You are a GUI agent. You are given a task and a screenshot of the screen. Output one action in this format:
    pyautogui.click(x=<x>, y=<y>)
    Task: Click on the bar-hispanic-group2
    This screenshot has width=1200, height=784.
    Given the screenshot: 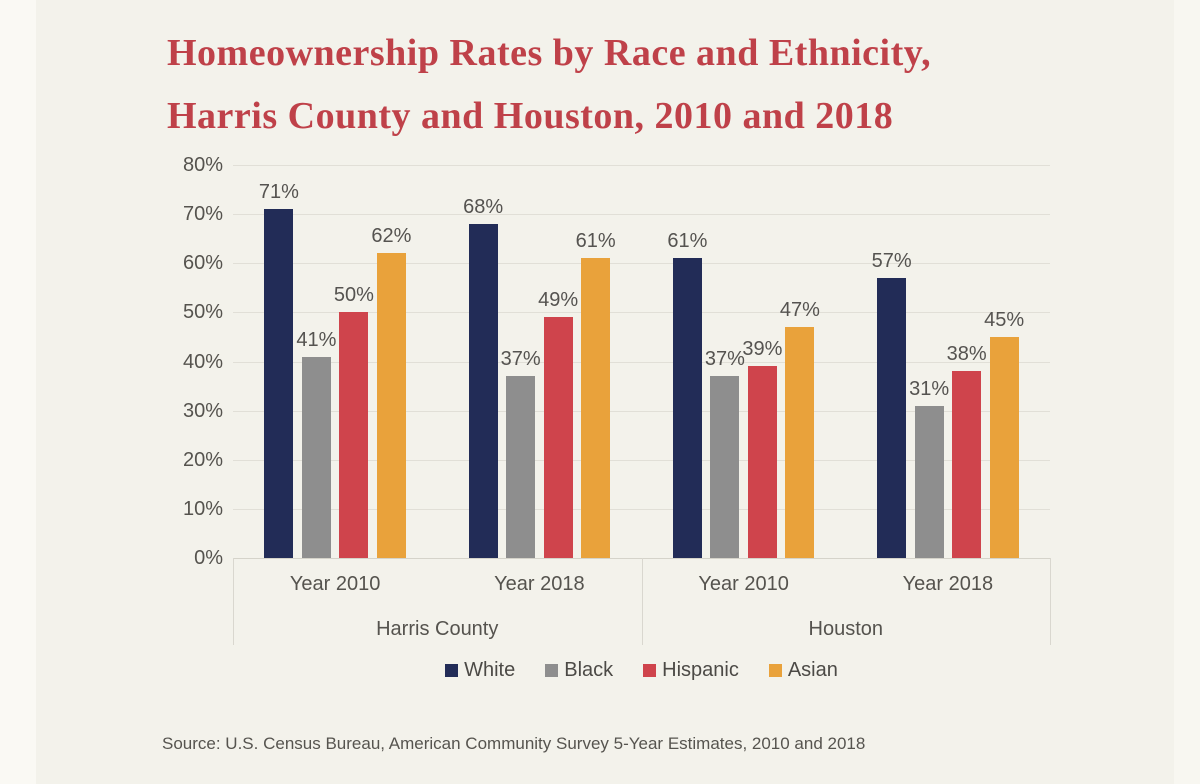 What is the action you would take?
    pyautogui.click(x=558, y=437)
    